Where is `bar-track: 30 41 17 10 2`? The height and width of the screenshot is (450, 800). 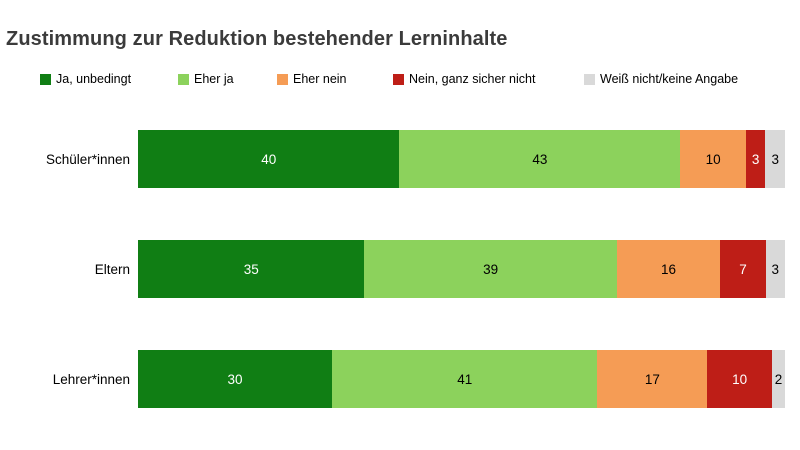
bar-track: 30 41 17 10 2 is located at coordinates (461, 379).